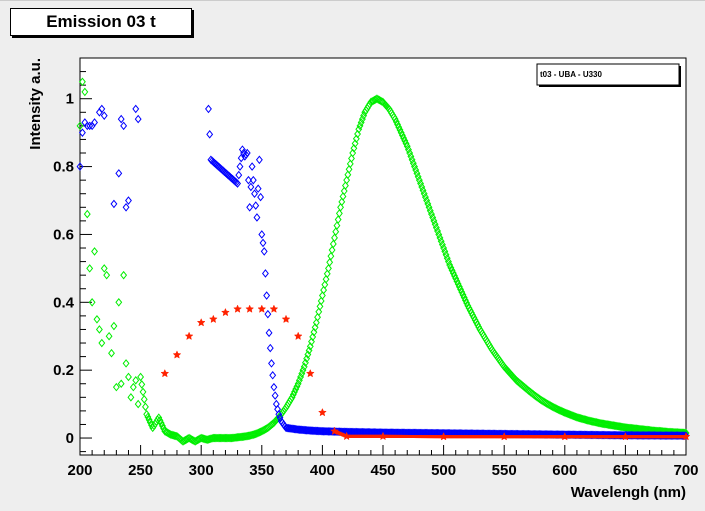 The width and height of the screenshot is (705, 511). I want to click on y-tick-label: 0.2, so click(63, 370).